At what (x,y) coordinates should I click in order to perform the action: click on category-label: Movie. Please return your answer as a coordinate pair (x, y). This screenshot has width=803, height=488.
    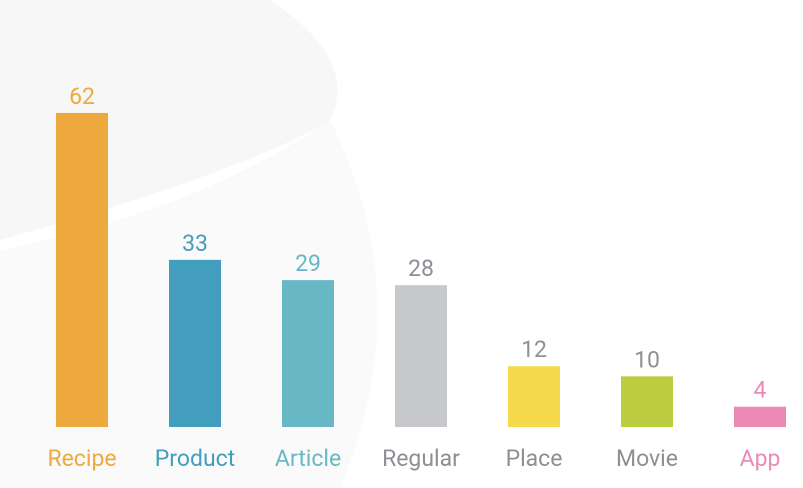
    Looking at the image, I should click on (647, 458).